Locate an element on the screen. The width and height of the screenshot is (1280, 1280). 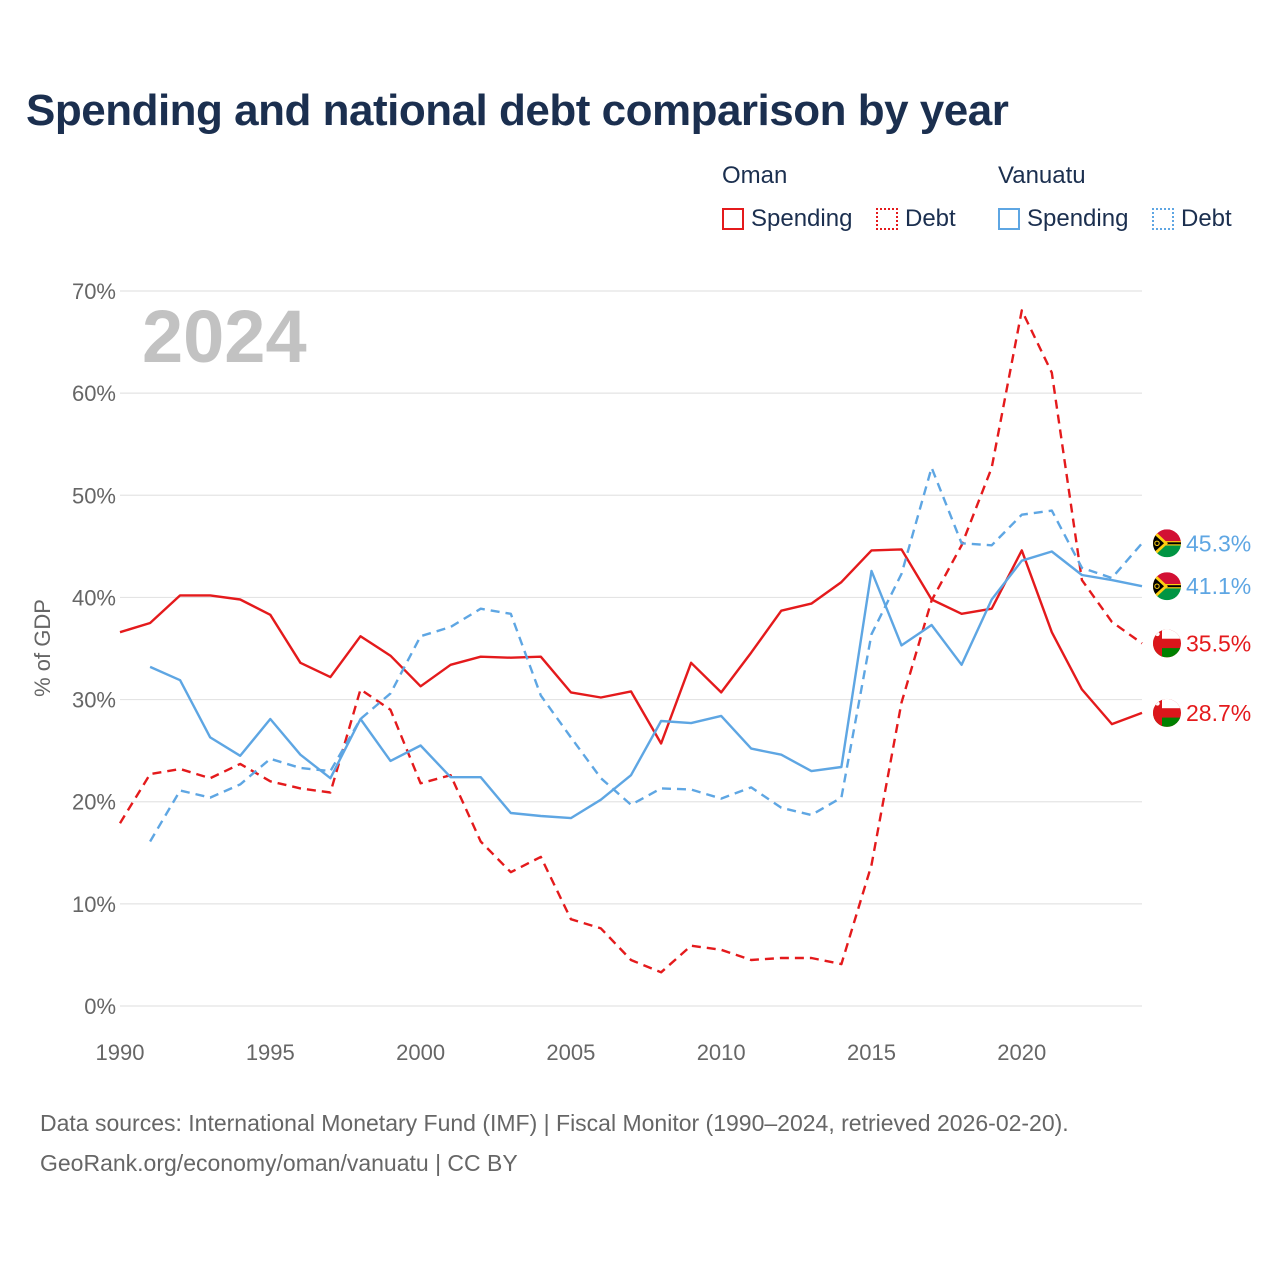
legend-item-oman-spending: Spending is located at coordinates (787, 219).